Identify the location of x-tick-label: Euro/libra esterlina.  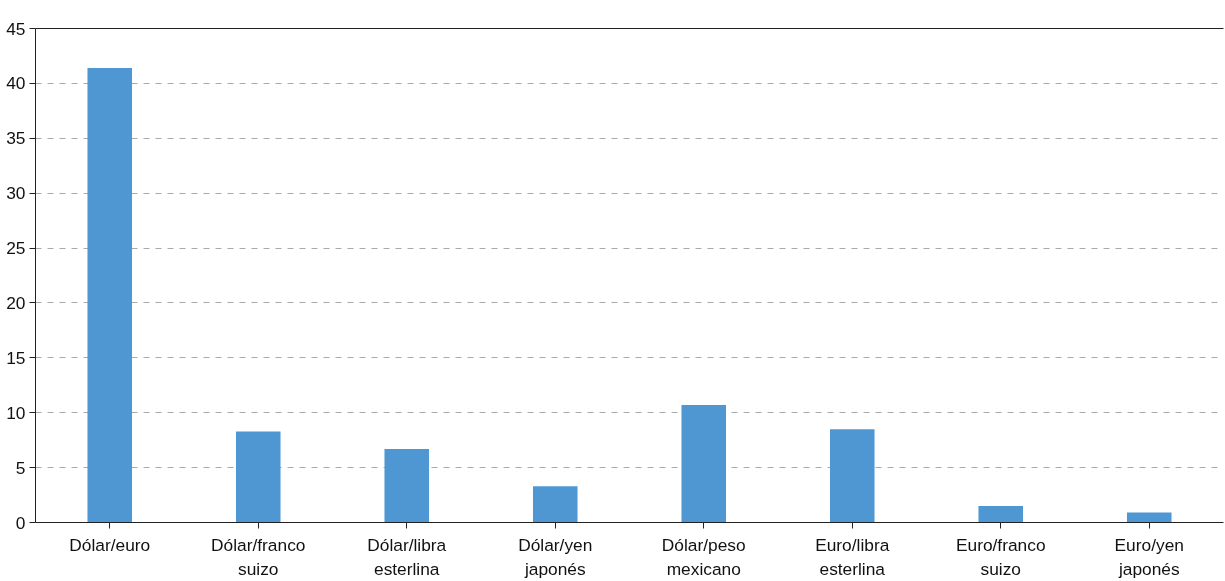
(852, 556).